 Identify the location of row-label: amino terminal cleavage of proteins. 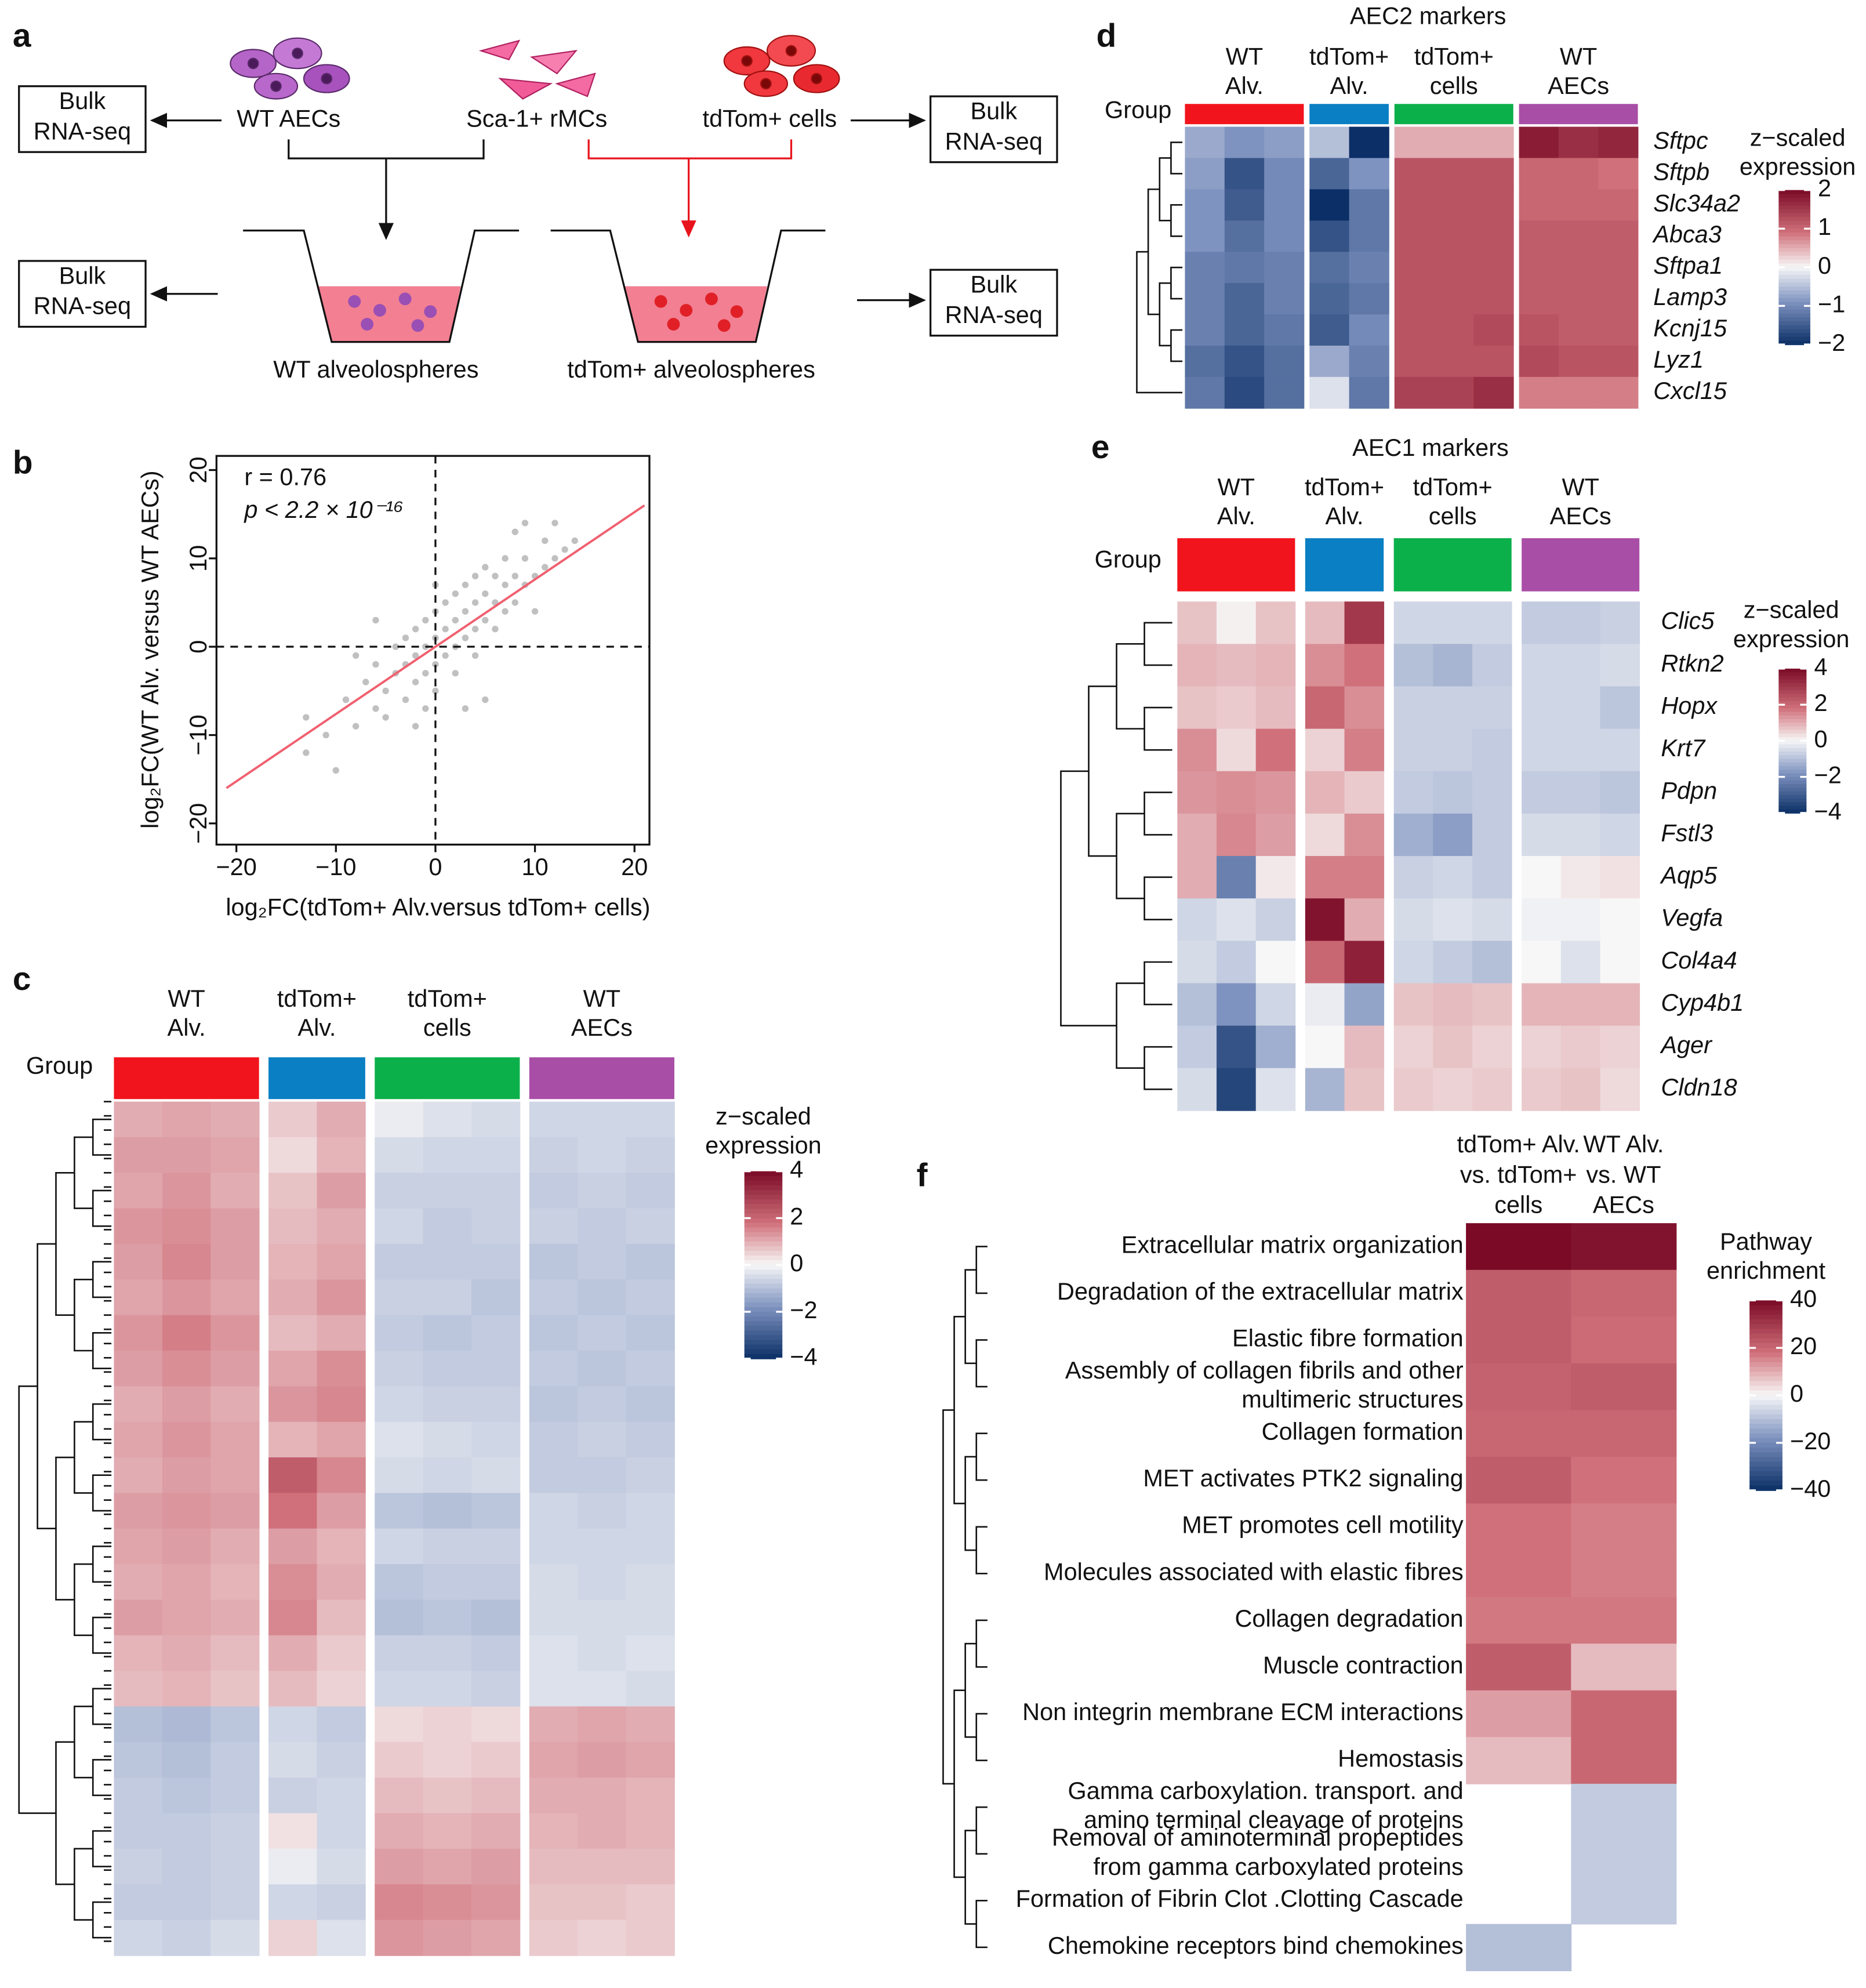
(1274, 1819).